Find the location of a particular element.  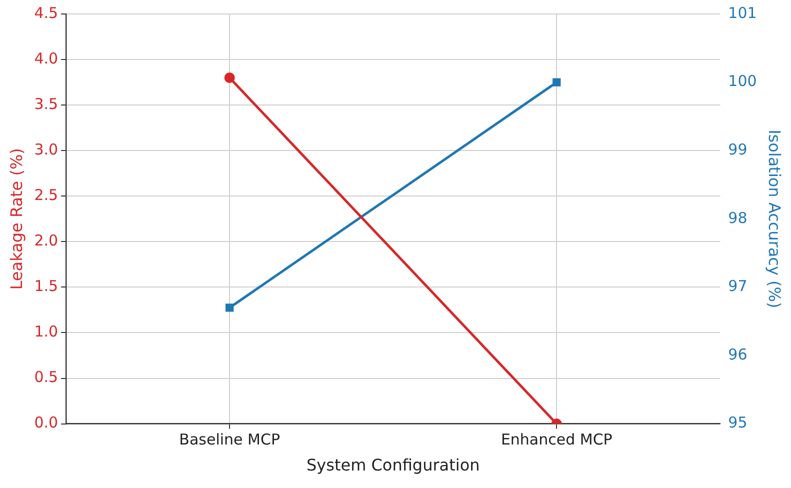

x-axis-title: System Configuration is located at coordinates (393, 465).